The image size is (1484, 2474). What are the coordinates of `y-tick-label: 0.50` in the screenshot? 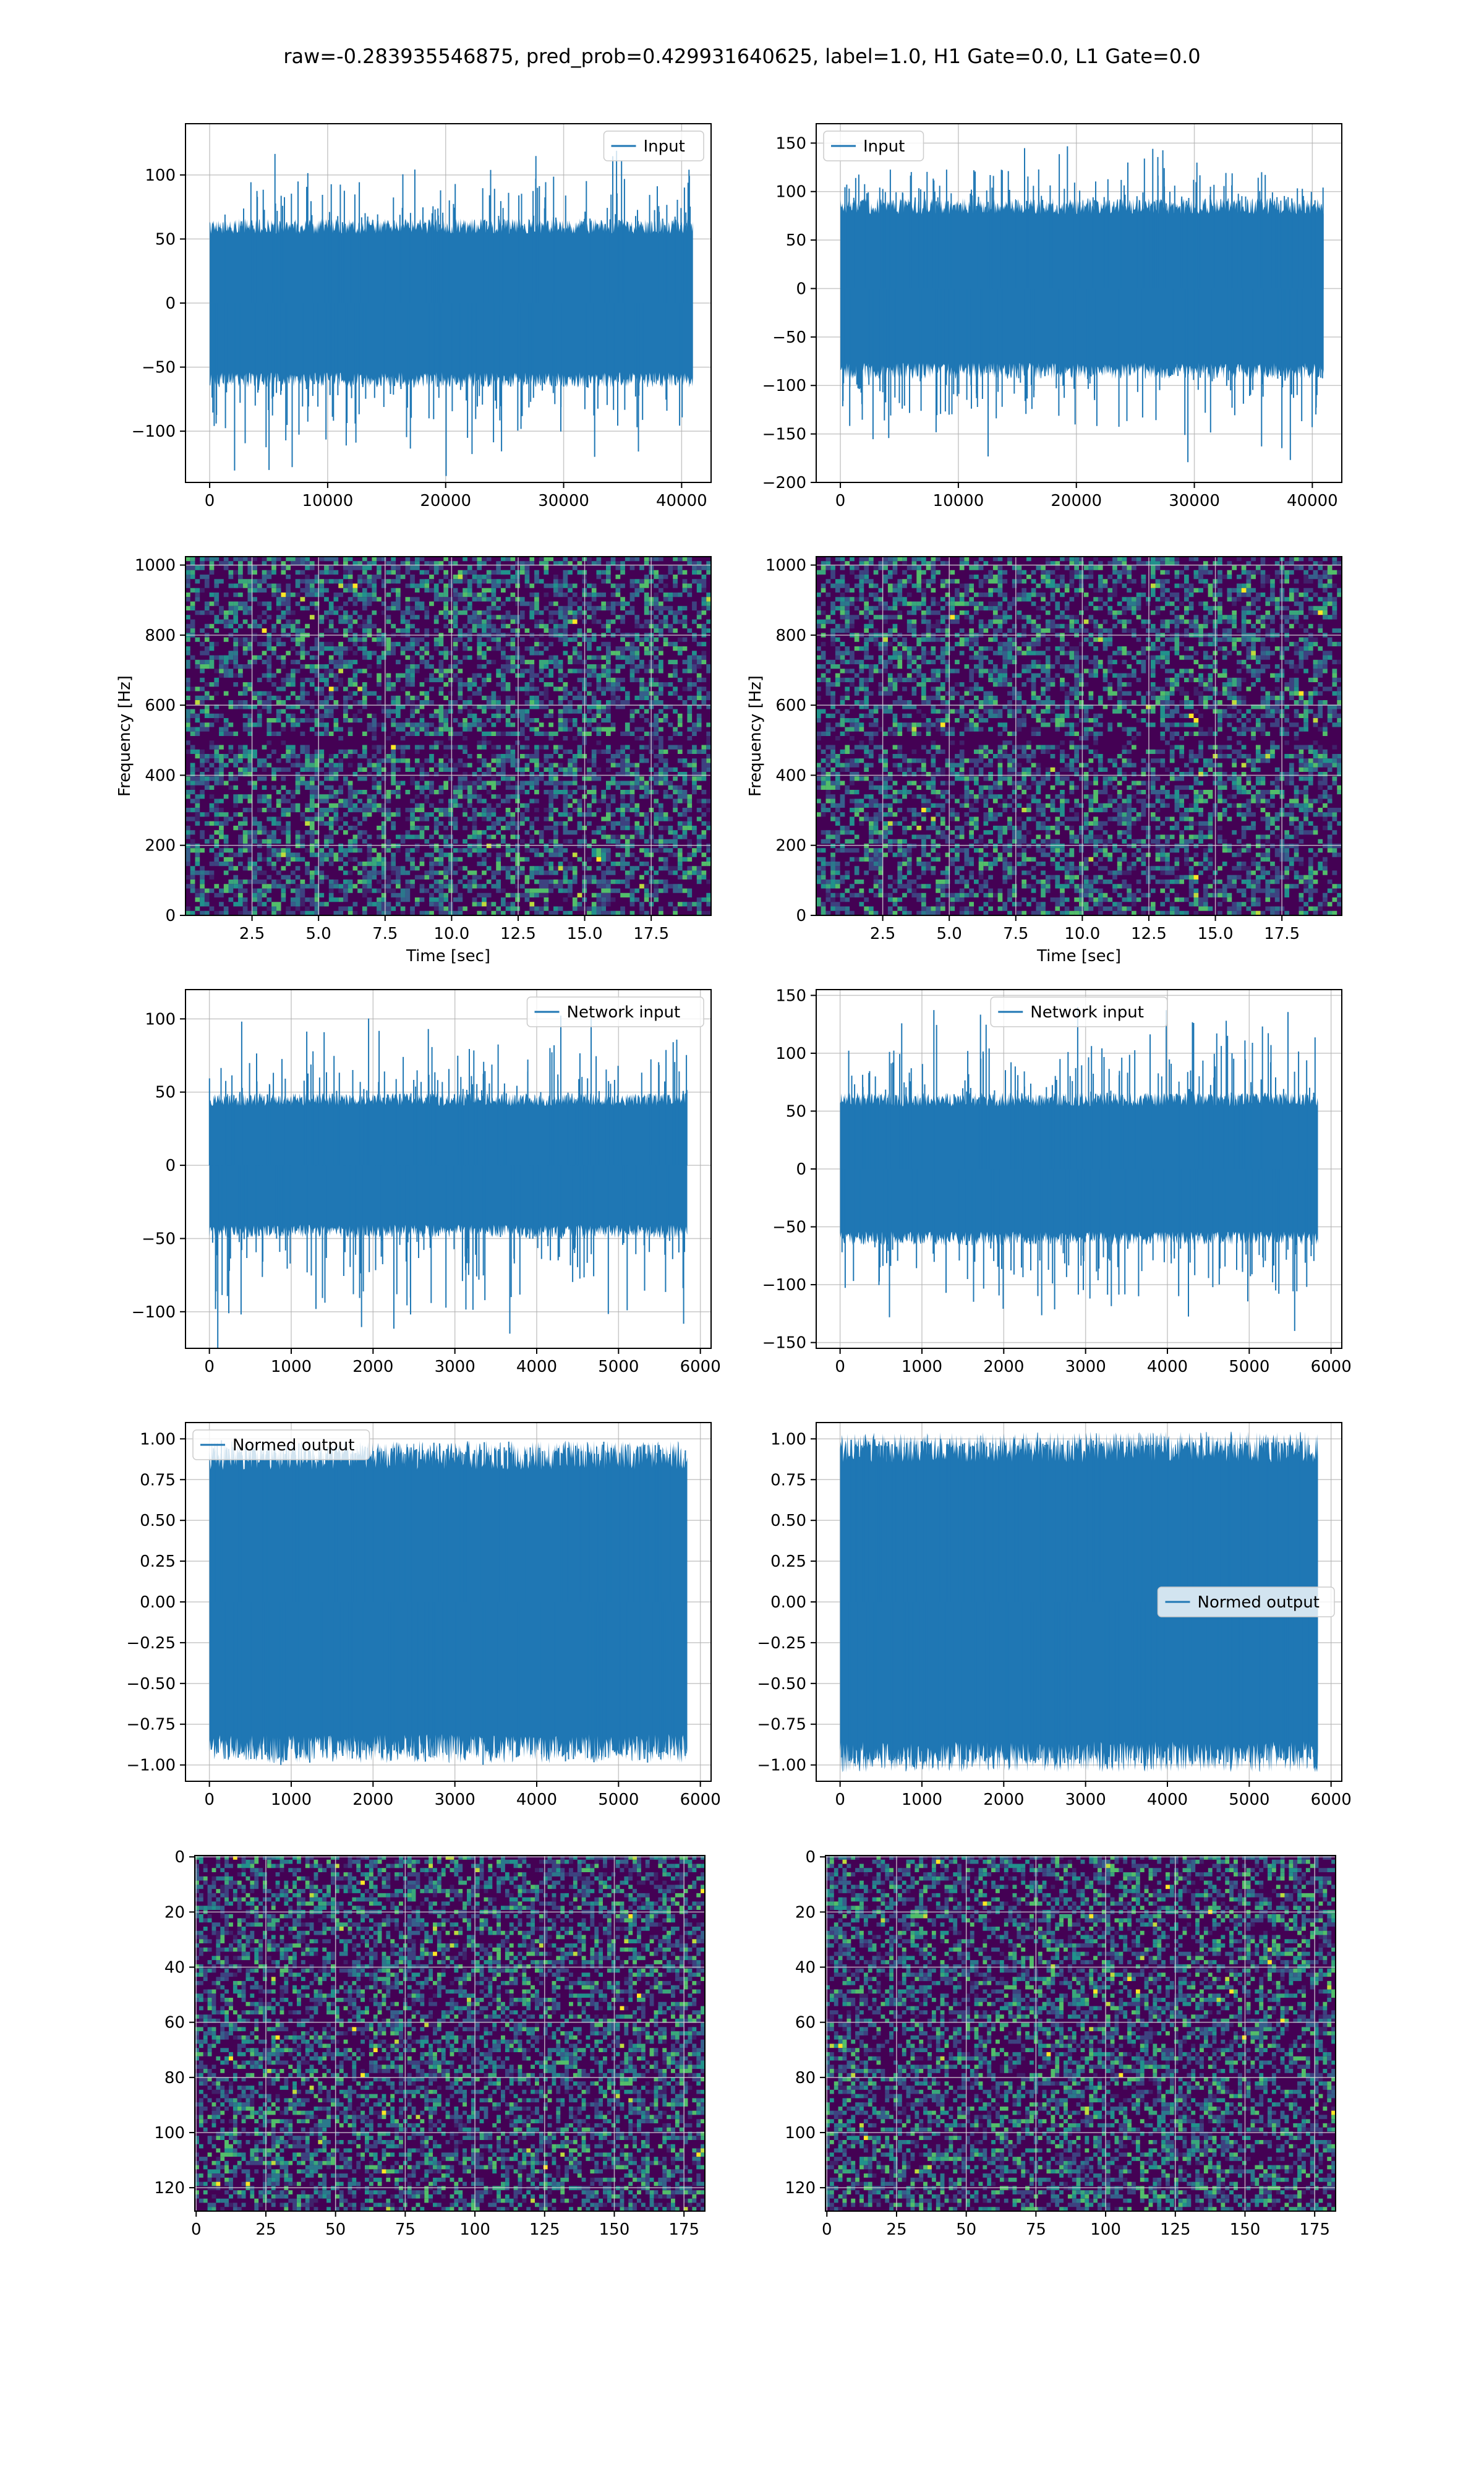 It's located at (788, 1521).